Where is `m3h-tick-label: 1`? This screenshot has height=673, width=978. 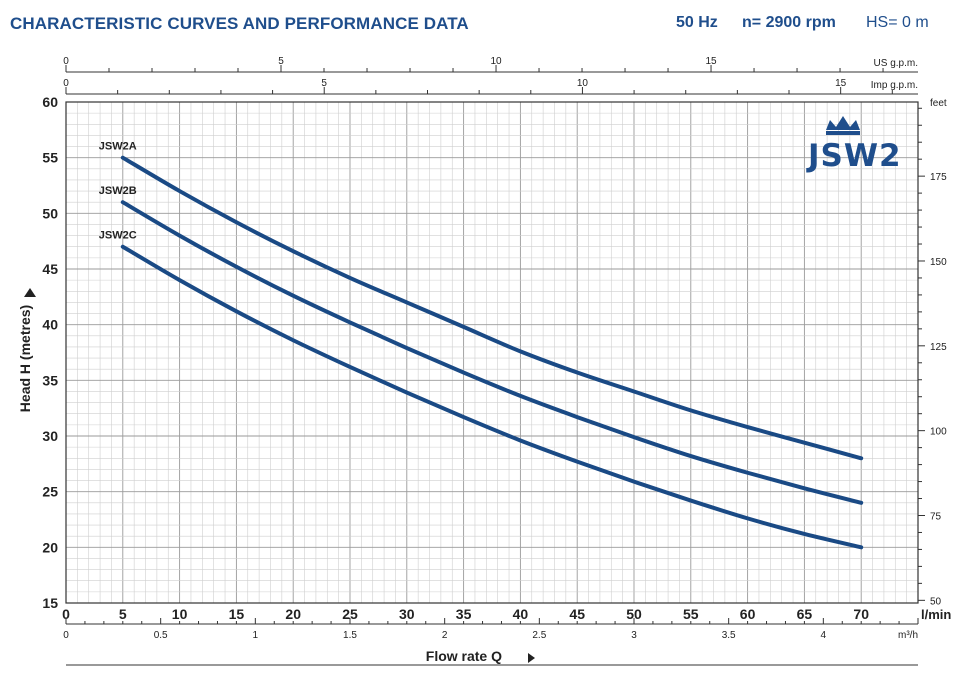 m3h-tick-label: 1 is located at coordinates (256, 635).